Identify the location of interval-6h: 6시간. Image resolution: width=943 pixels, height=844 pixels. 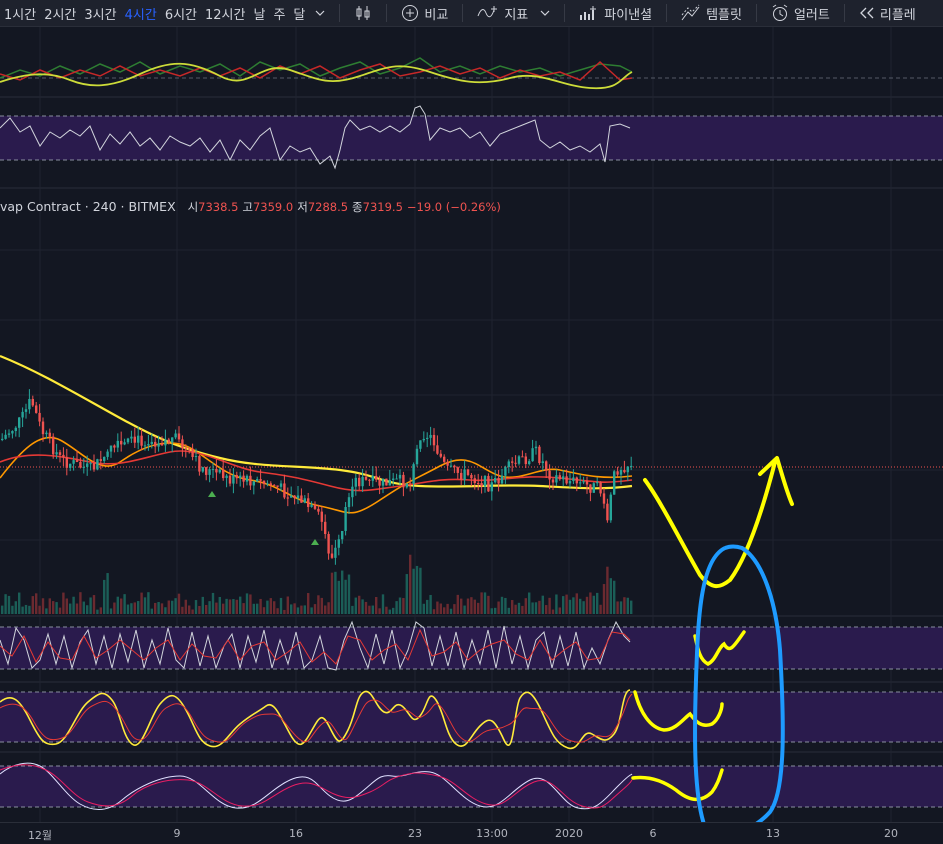
(181, 15).